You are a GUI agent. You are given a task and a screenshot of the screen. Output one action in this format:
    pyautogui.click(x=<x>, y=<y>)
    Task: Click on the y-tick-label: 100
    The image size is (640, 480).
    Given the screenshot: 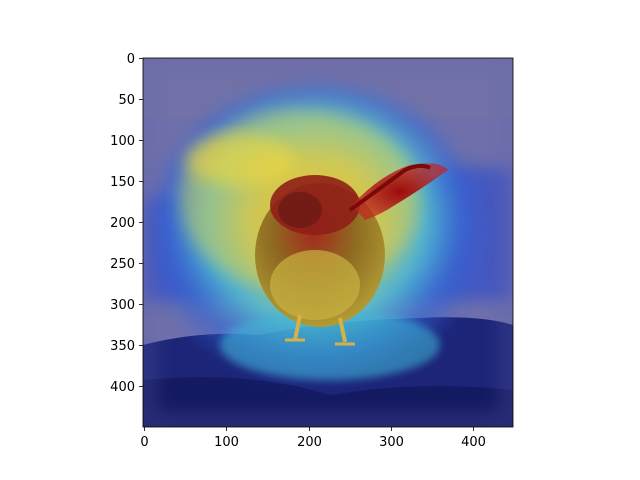 What is the action you would take?
    pyautogui.click(x=122, y=141)
    